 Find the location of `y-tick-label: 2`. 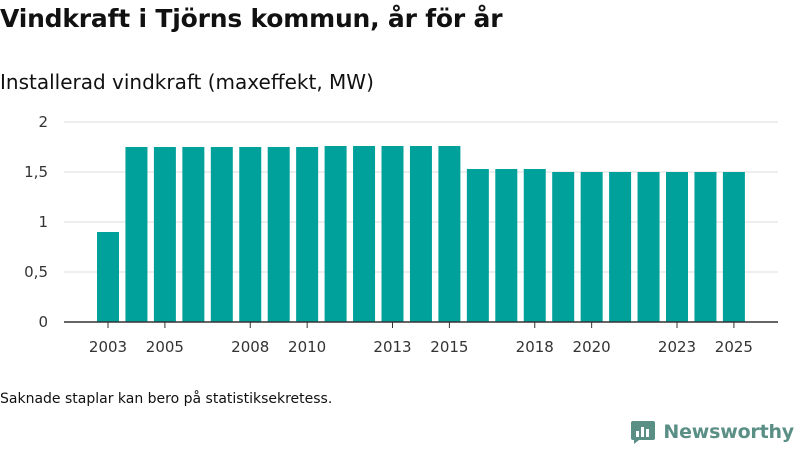

y-tick-label: 2 is located at coordinates (43, 122).